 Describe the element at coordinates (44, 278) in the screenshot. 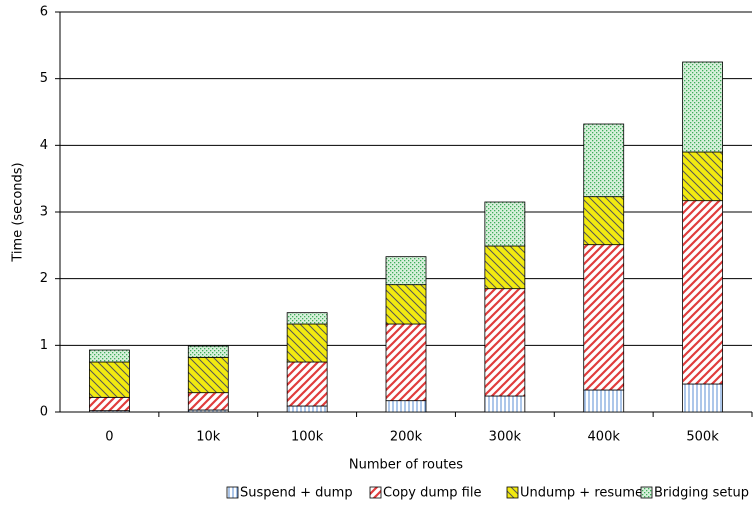

I see `y-tick-label: 2` at that location.